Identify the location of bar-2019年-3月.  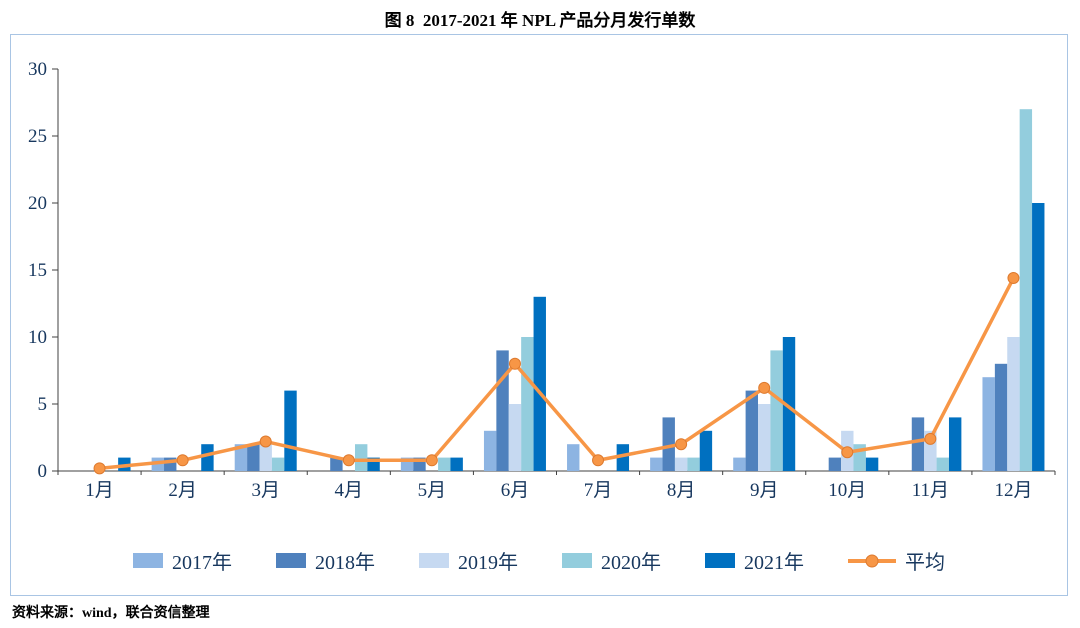
(265, 457).